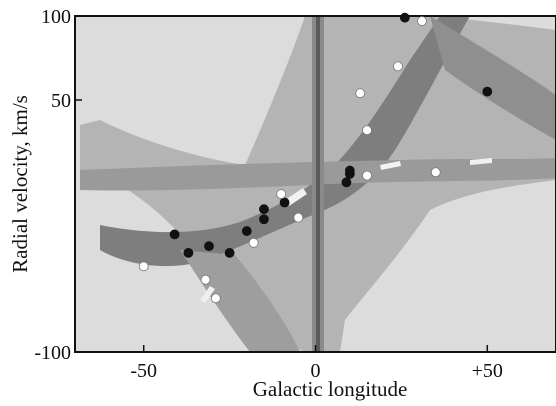 The height and width of the screenshot is (406, 556). What do you see at coordinates (330, 389) in the screenshot?
I see `x-axis-label: Galactic longitude` at bounding box center [330, 389].